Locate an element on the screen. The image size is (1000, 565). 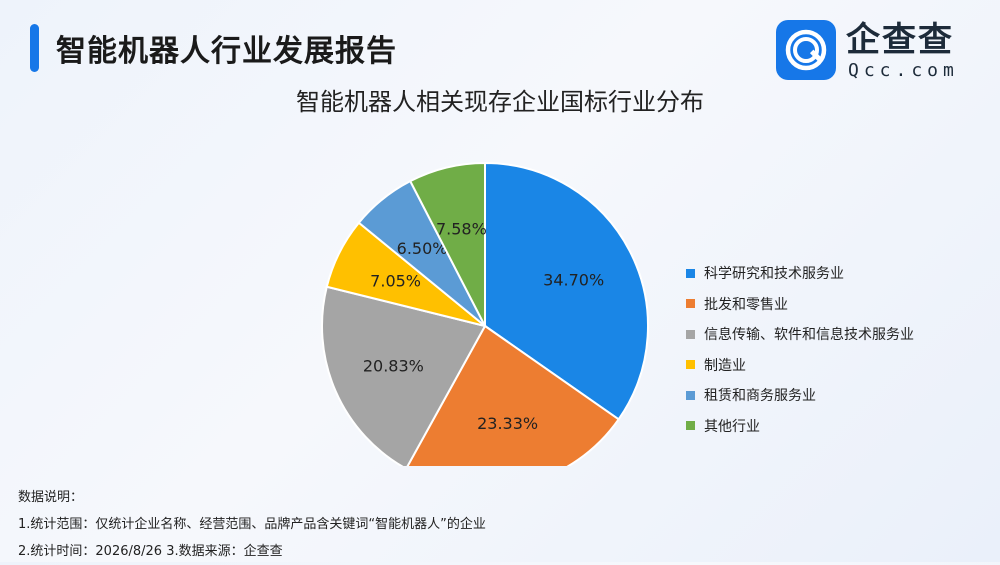
pie-data-label-0: 34.70% is located at coordinates (573, 279).